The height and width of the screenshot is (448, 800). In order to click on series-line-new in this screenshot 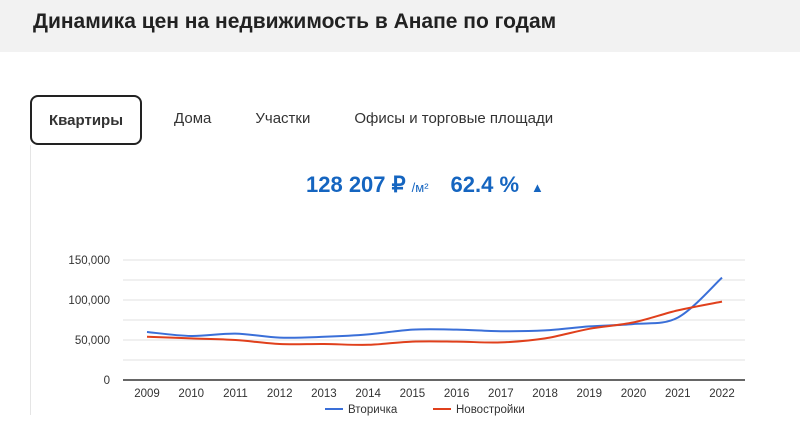, I will do `click(434, 323)`.